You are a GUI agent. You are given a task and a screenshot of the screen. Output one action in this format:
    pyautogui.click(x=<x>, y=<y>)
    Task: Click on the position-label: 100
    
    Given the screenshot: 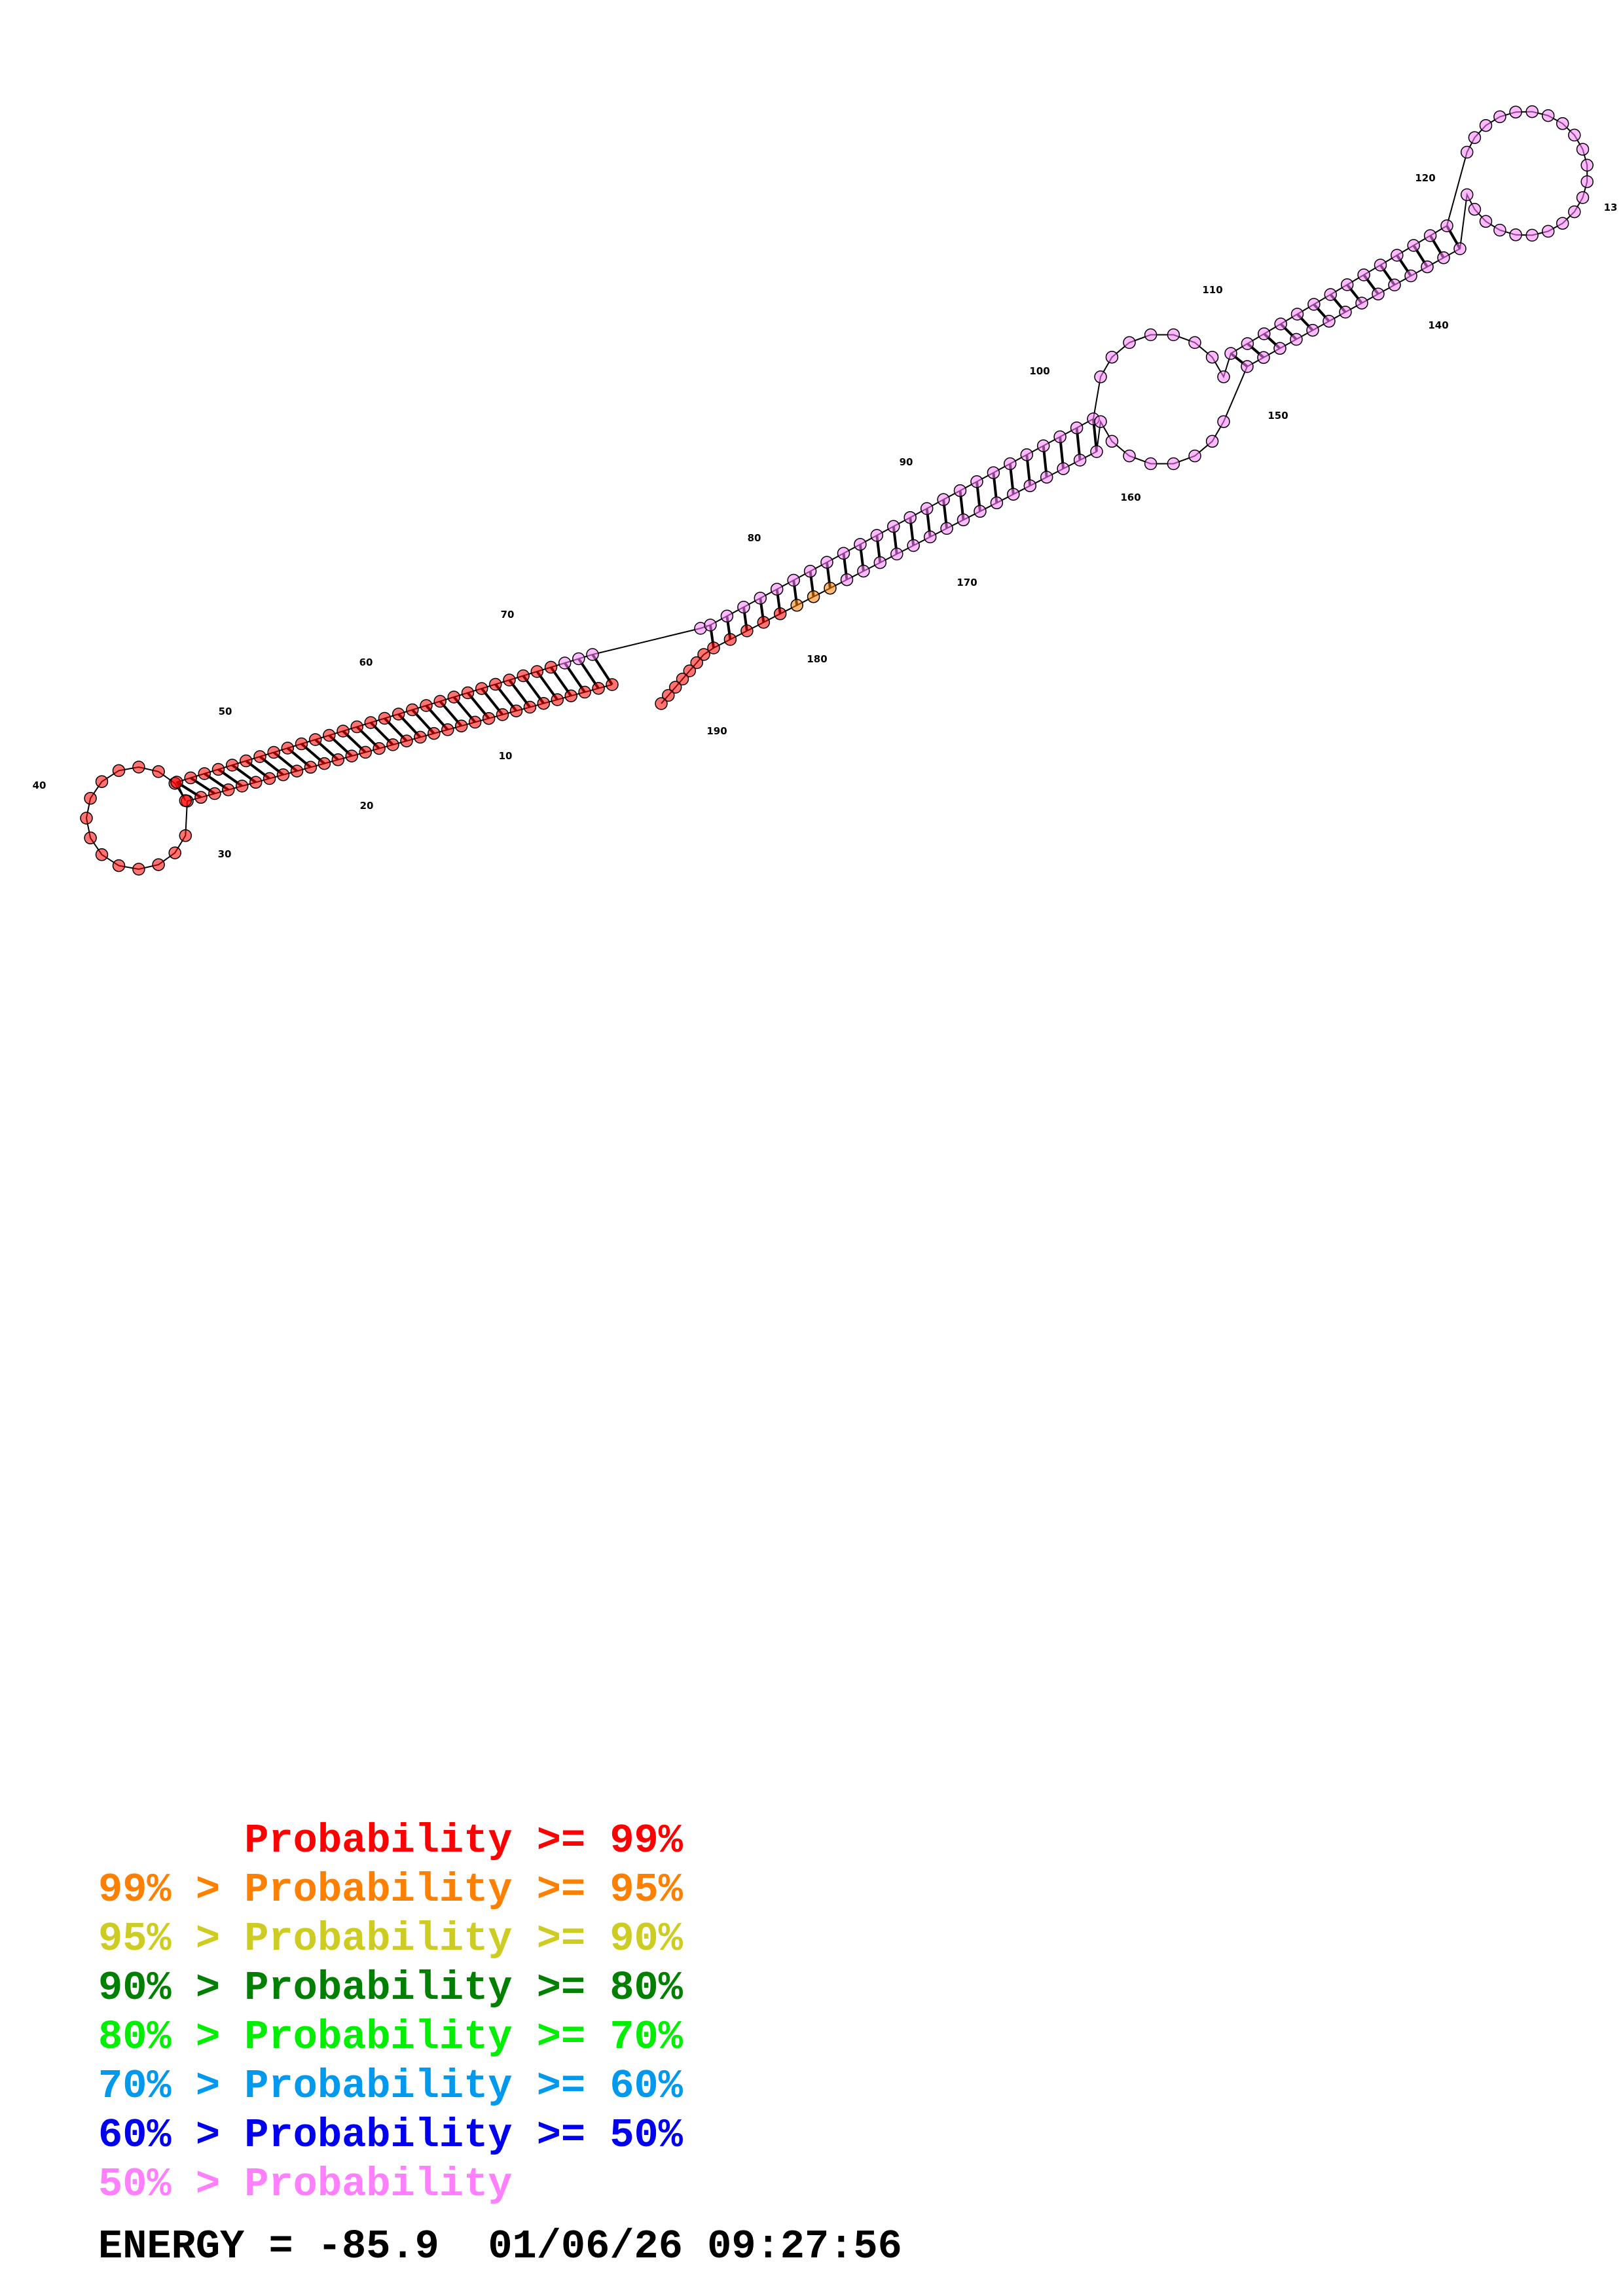 What is the action you would take?
    pyautogui.click(x=1039, y=371)
    